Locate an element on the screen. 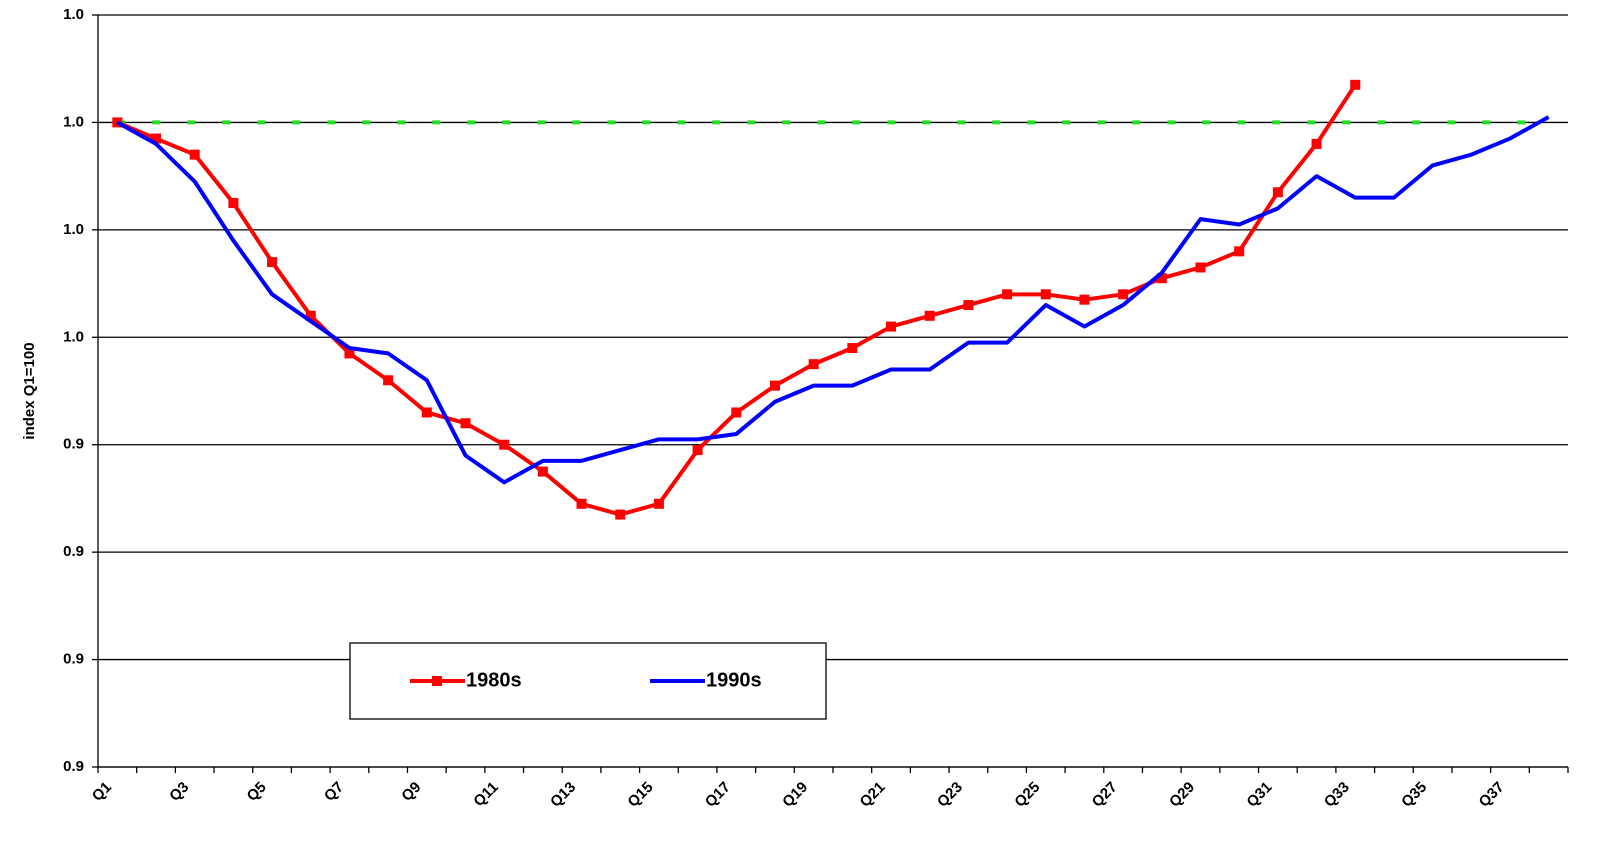 The width and height of the screenshot is (1606, 848). legend-label: 1980s is located at coordinates (494, 680).